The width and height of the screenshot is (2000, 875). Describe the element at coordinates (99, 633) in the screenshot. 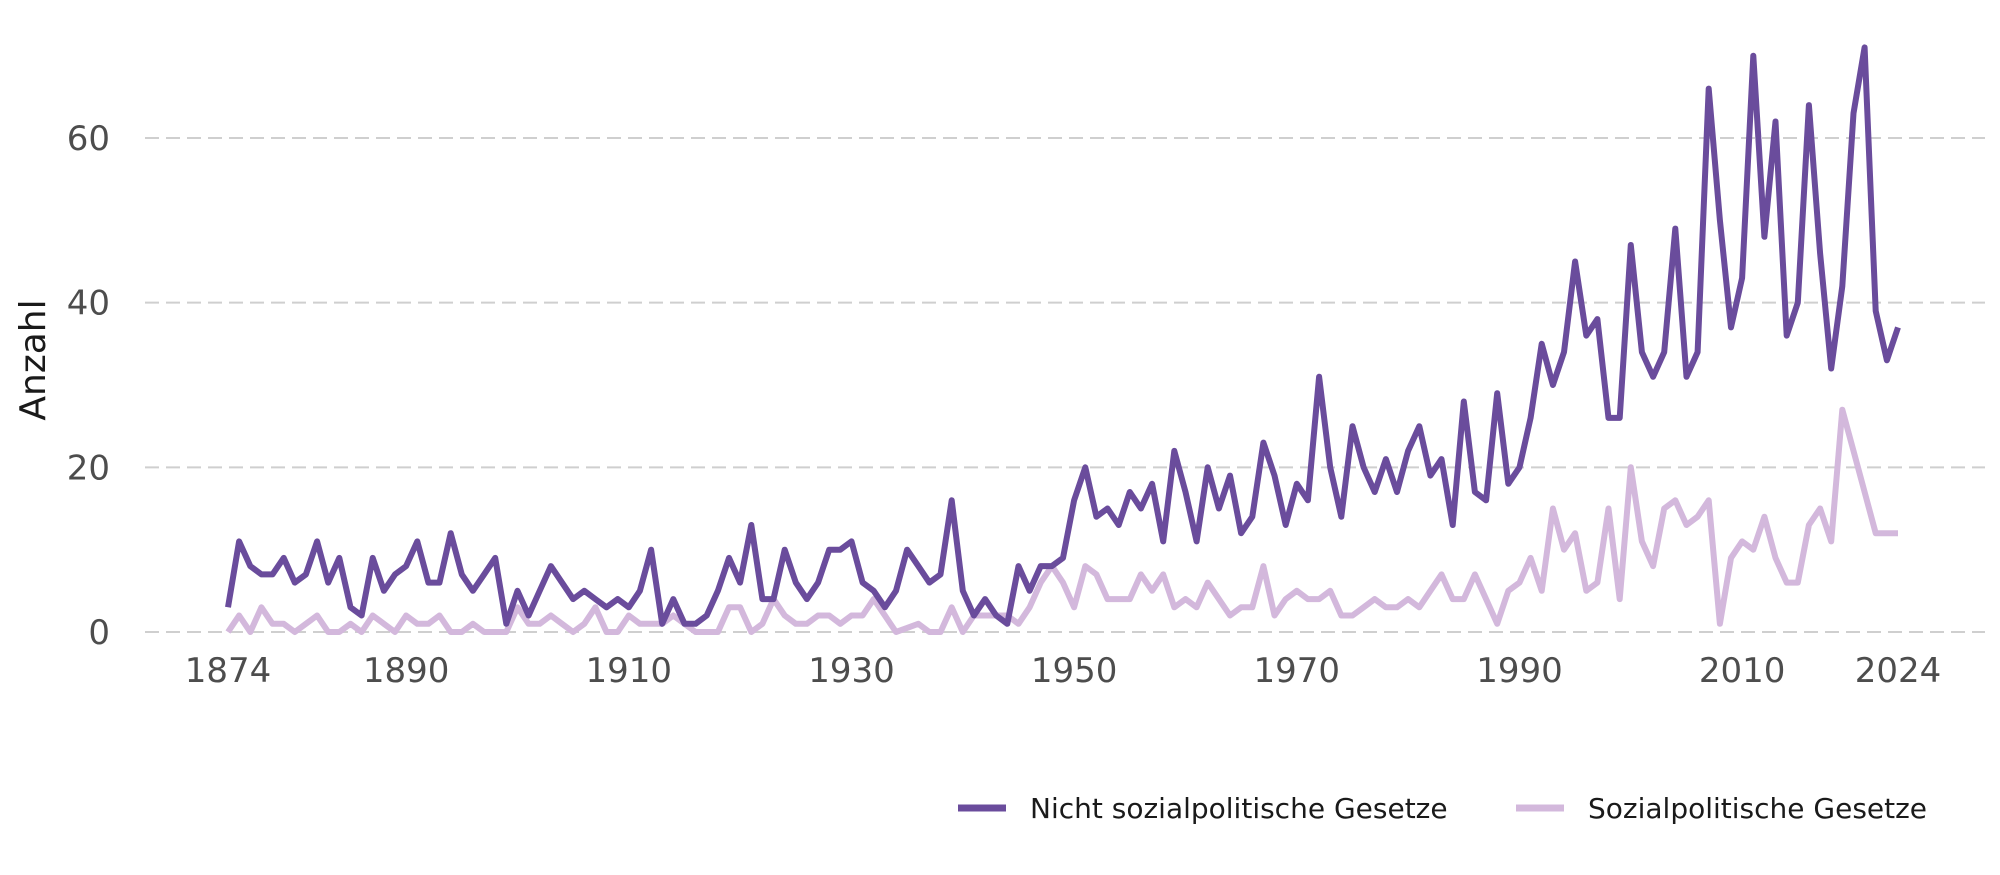

I see `y-tick-label: 0` at that location.